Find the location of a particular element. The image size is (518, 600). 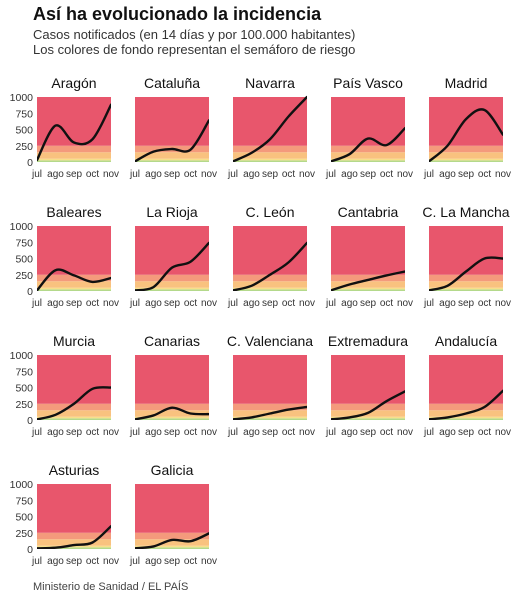

panel-title-madrid: Madrid is located at coordinates (466, 83).